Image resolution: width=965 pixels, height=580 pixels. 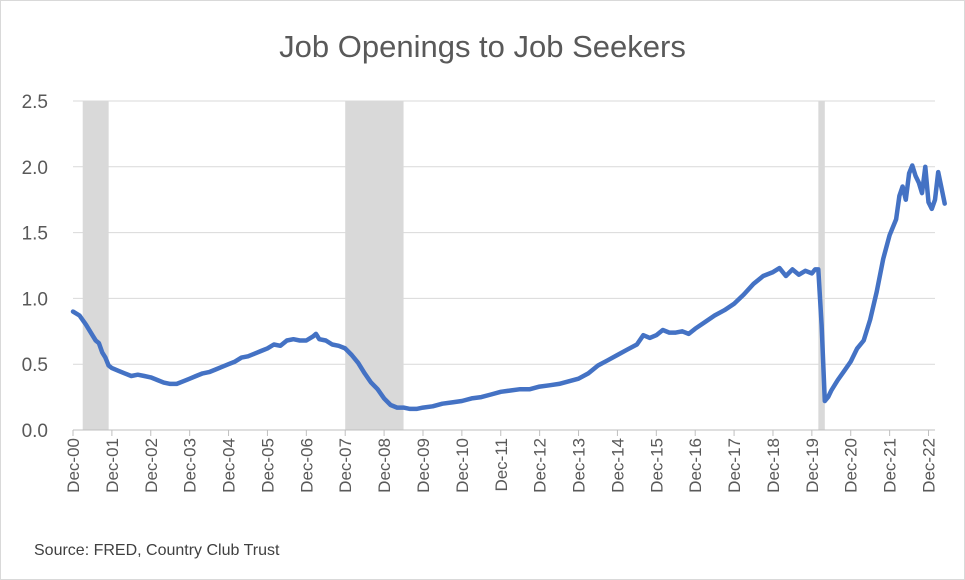 What do you see at coordinates (157, 550) in the screenshot?
I see `source-note: Source: FRED, Country Club Trust` at bounding box center [157, 550].